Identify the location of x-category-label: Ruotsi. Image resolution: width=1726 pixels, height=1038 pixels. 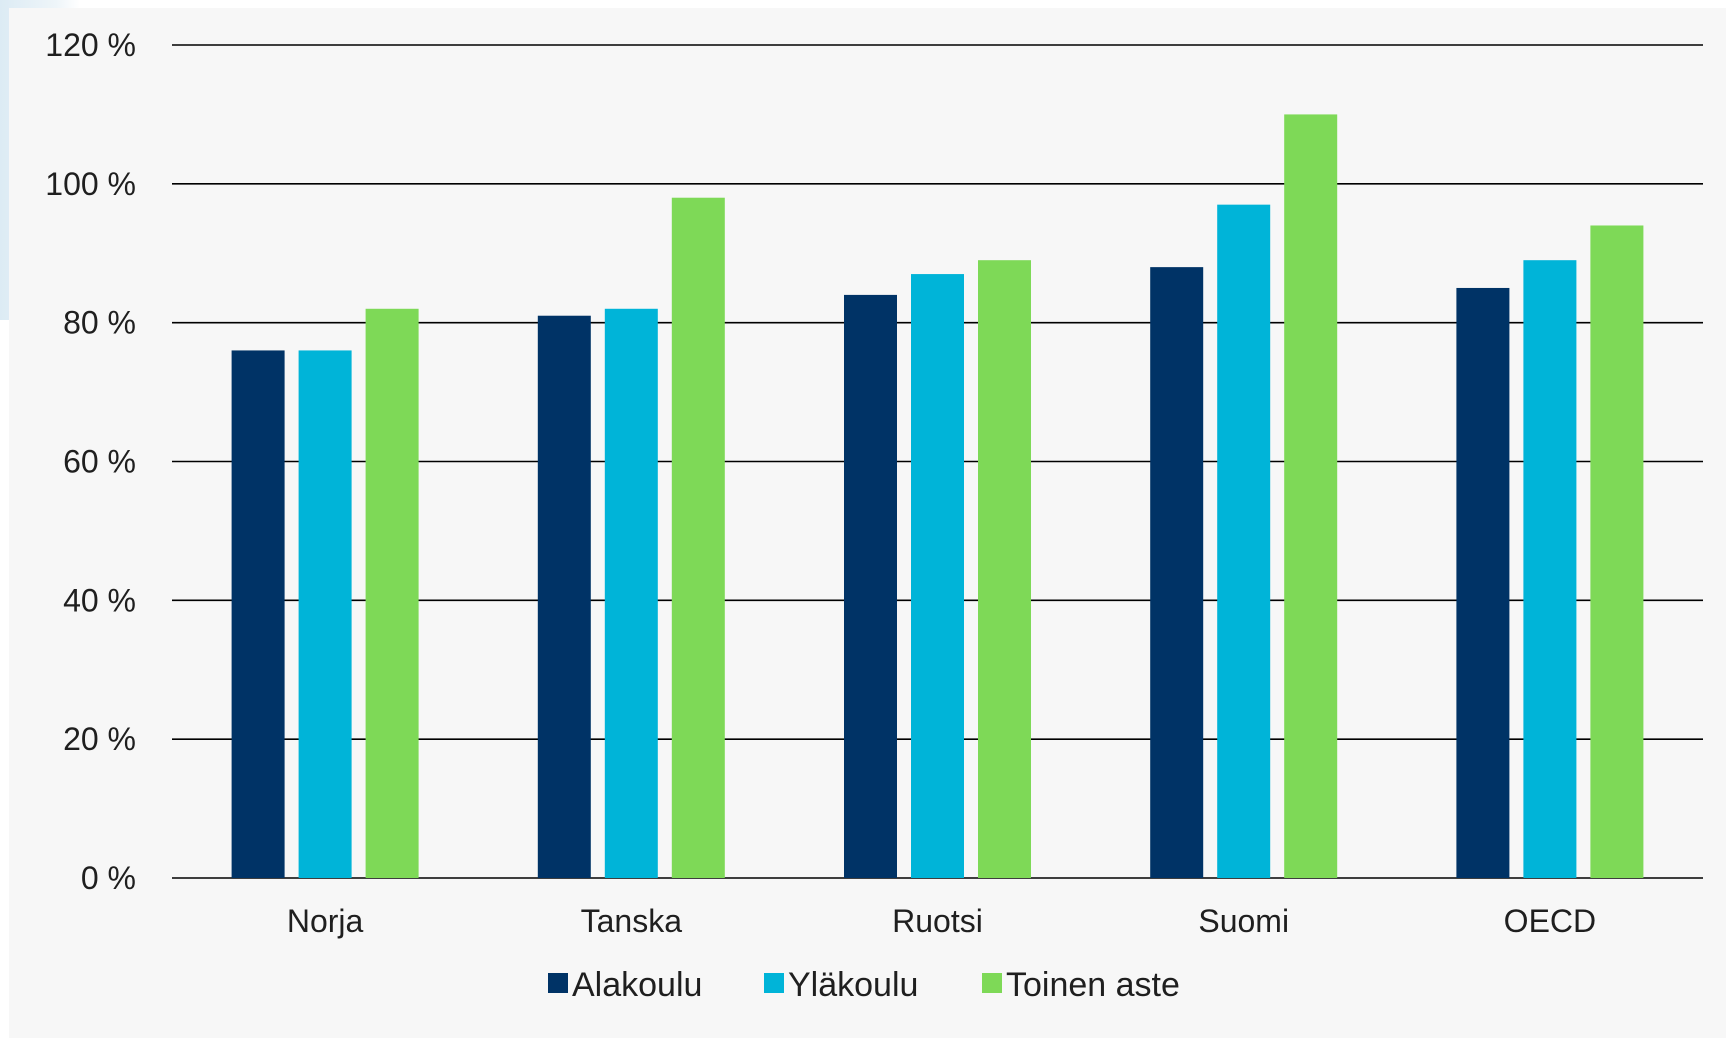
(937, 921).